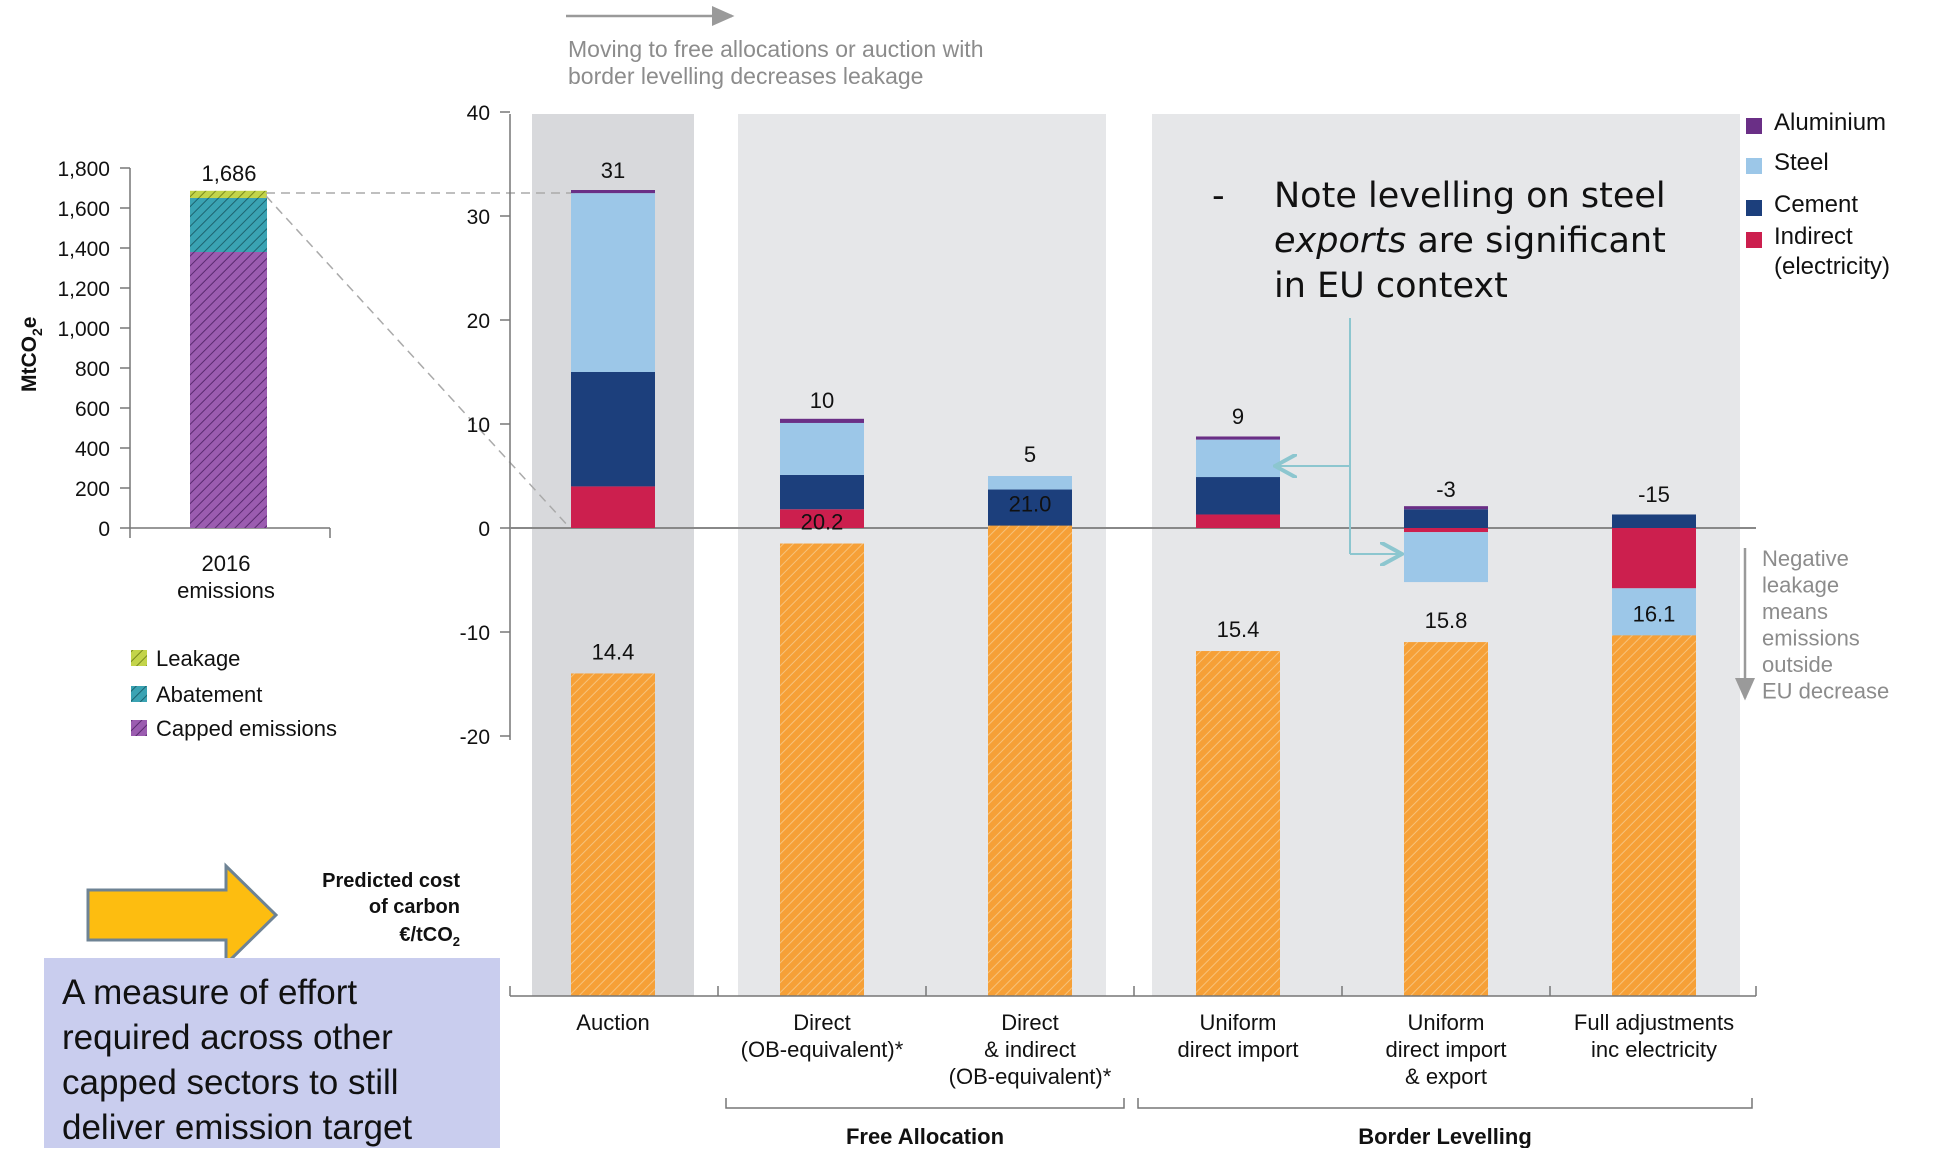 The width and height of the screenshot is (1935, 1150). I want to click on legend-label-steel: Steel, so click(1801, 162).